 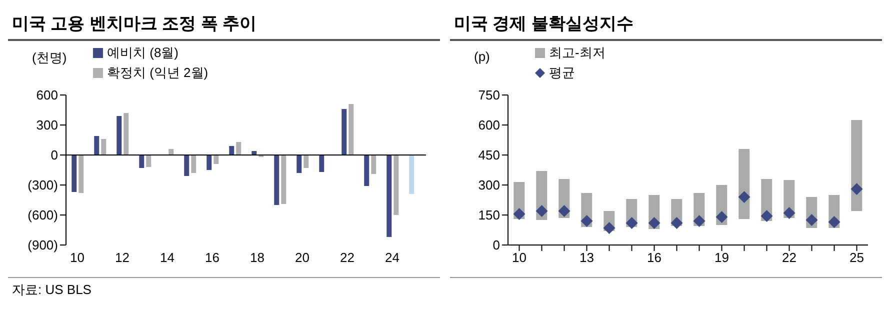 I want to click on x-tick-label: 20, so click(x=302, y=258).